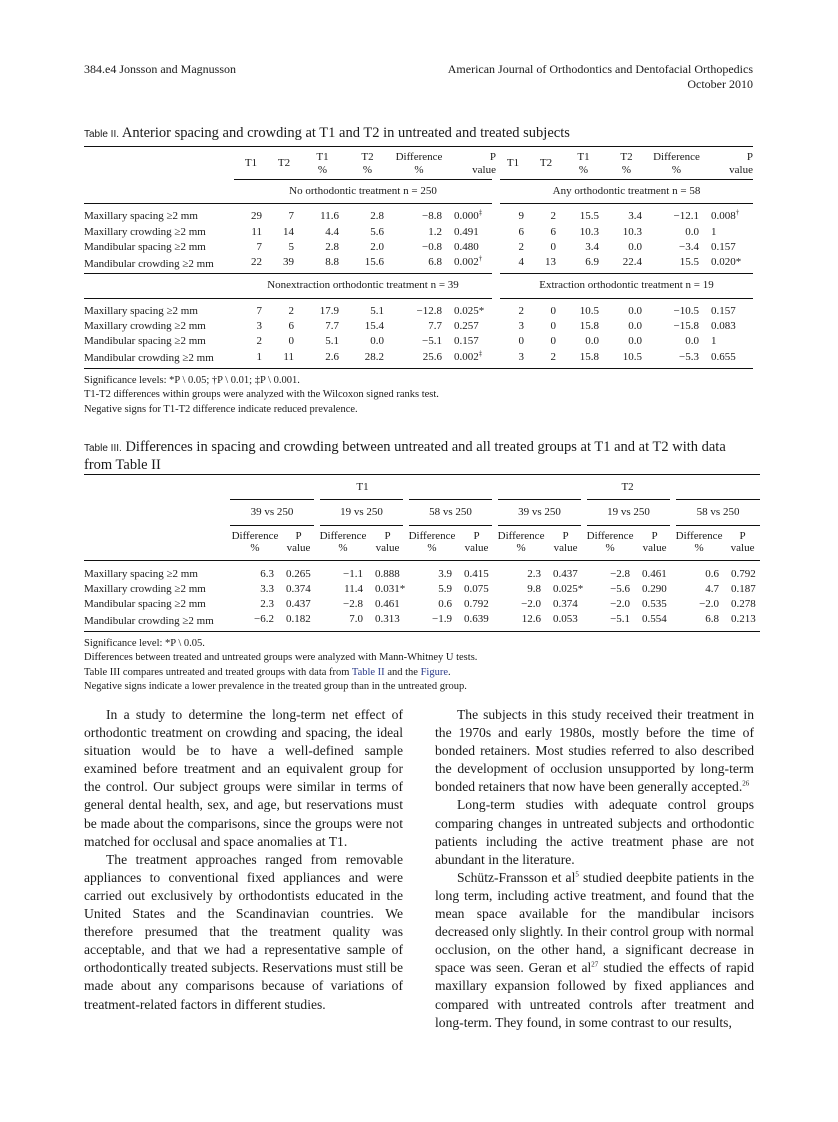  What do you see at coordinates (332, 262) in the screenshot?
I see `value-cell: 8.8` at bounding box center [332, 262].